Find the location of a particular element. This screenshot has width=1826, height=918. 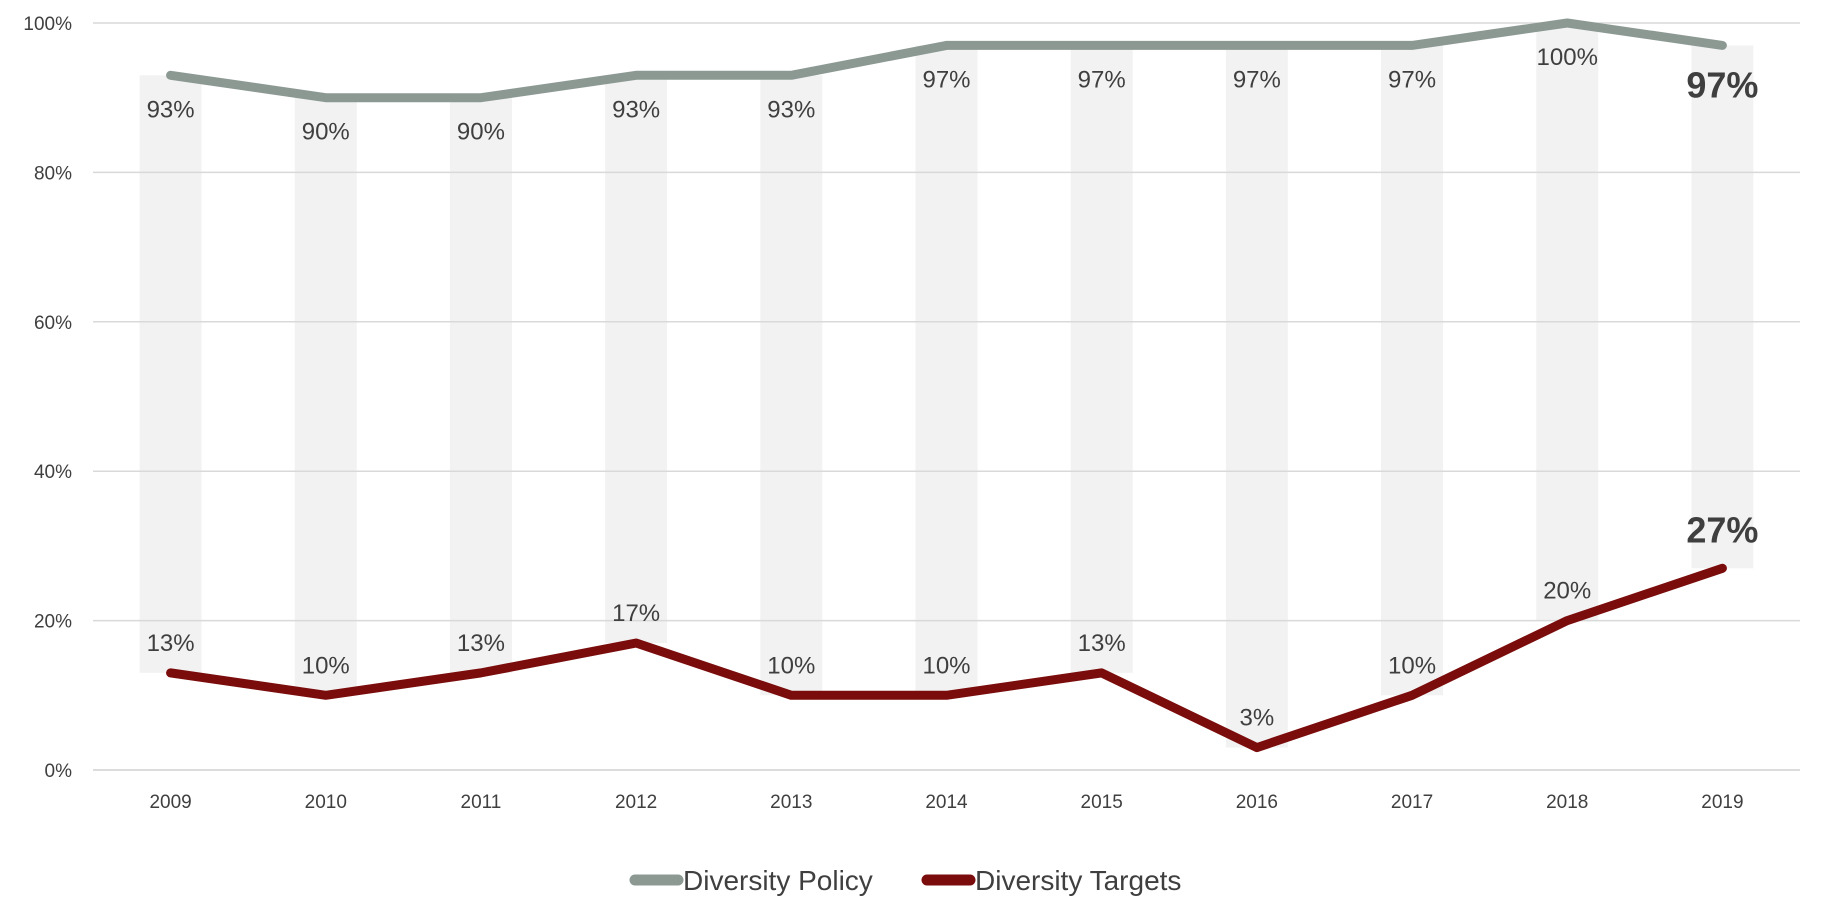

x-tick-label: 2012 is located at coordinates (636, 802).